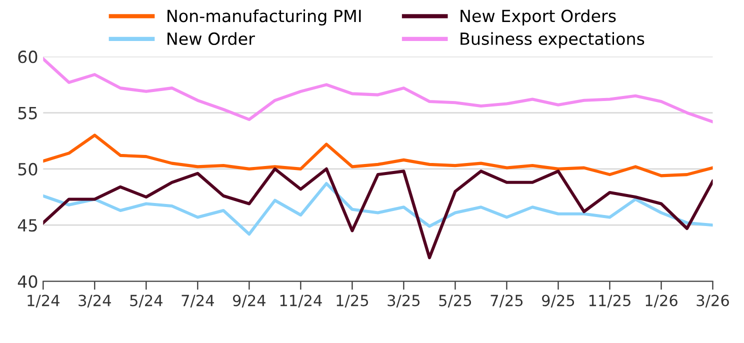 Image resolution: width=744 pixels, height=343 pixels. What do you see at coordinates (146, 301) in the screenshot?
I see `x-tick-label: 5/24` at bounding box center [146, 301].